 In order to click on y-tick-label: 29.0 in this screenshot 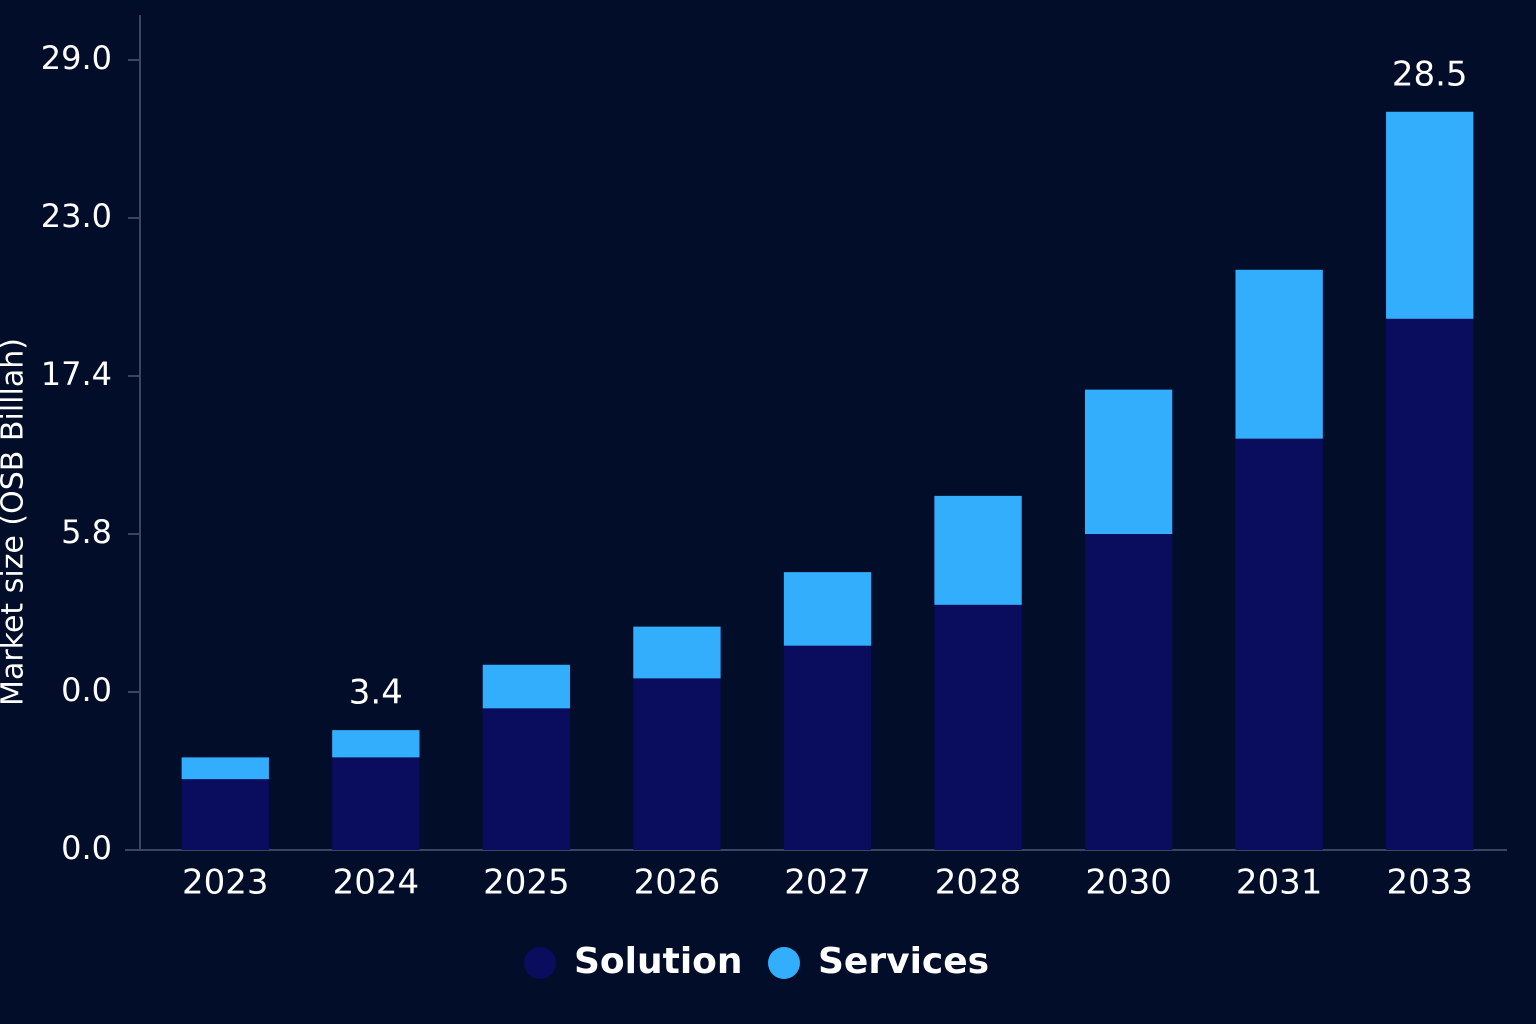, I will do `click(76, 58)`.